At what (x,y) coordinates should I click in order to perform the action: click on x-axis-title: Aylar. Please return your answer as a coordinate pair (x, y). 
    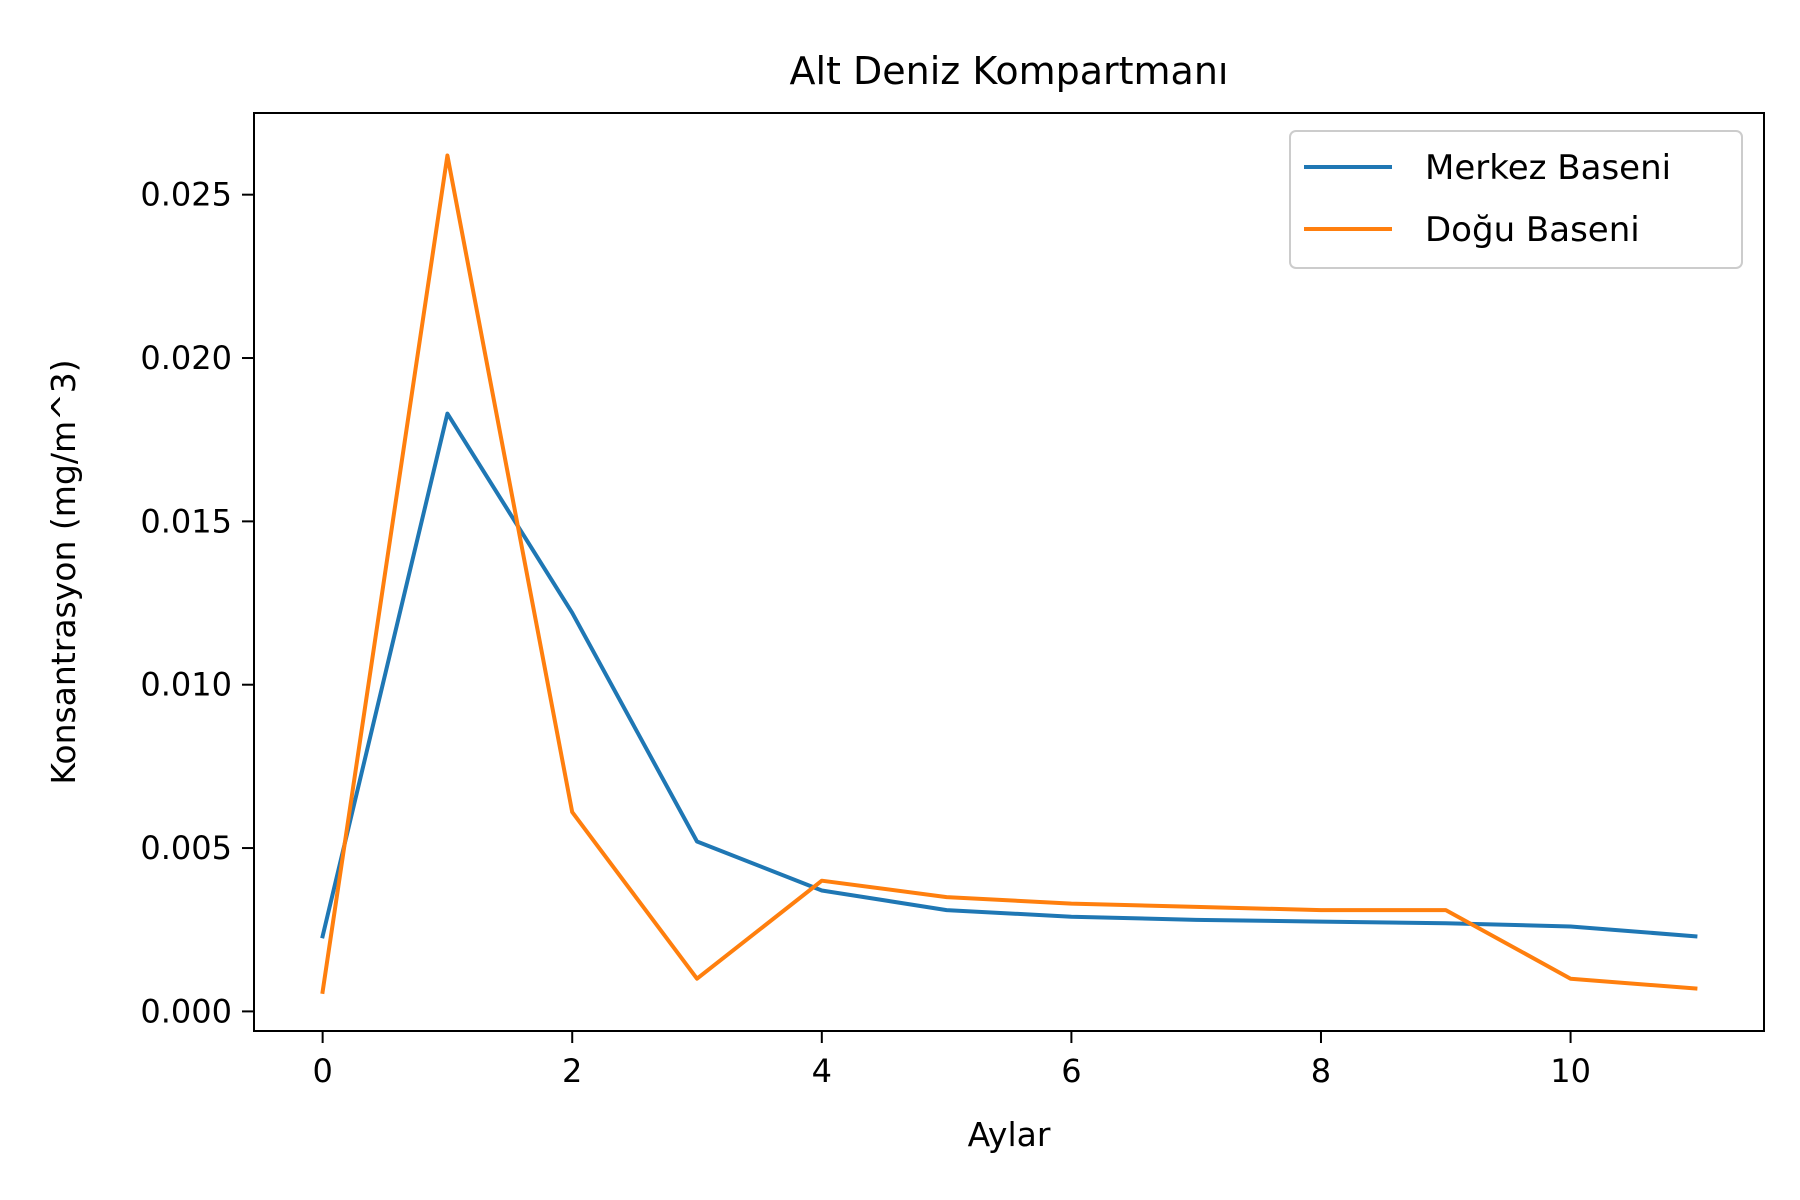
    Looking at the image, I should click on (1009, 1134).